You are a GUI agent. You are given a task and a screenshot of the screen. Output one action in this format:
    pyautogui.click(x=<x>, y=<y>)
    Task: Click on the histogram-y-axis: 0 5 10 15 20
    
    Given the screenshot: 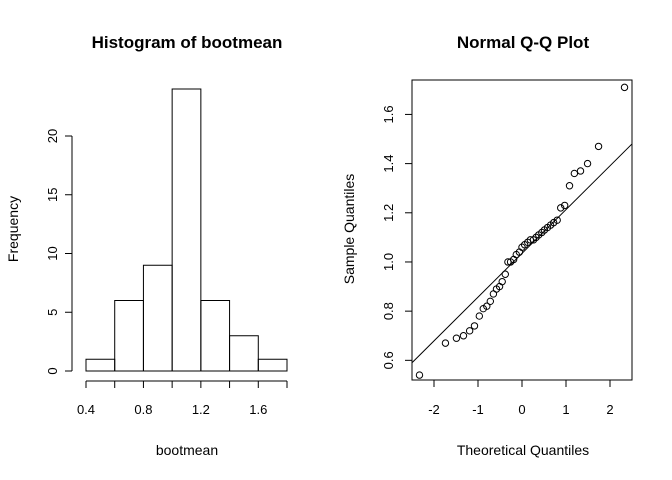 What is the action you would take?
    pyautogui.click(x=59, y=252)
    